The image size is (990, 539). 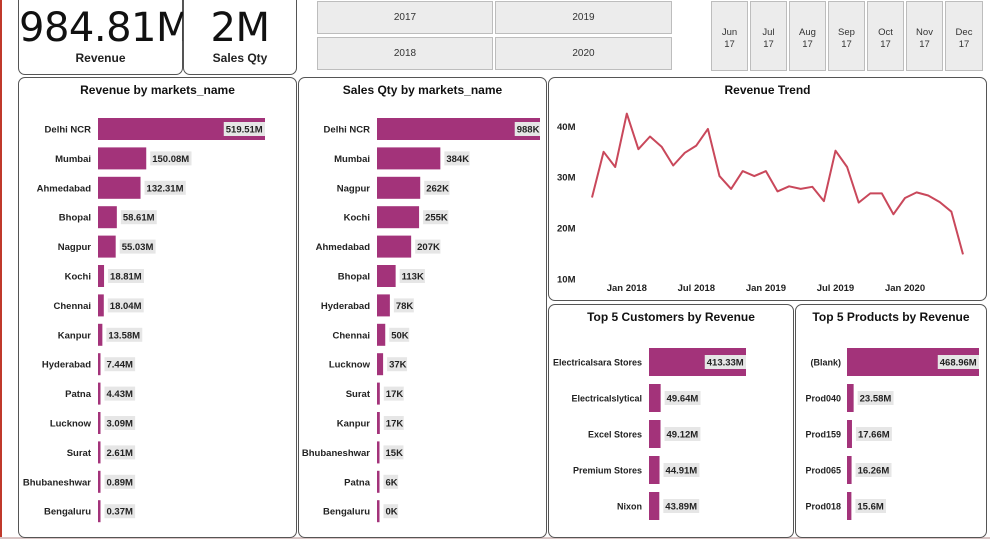 What do you see at coordinates (566, 127) in the screenshot?
I see `y-tick-label: 40M` at bounding box center [566, 127].